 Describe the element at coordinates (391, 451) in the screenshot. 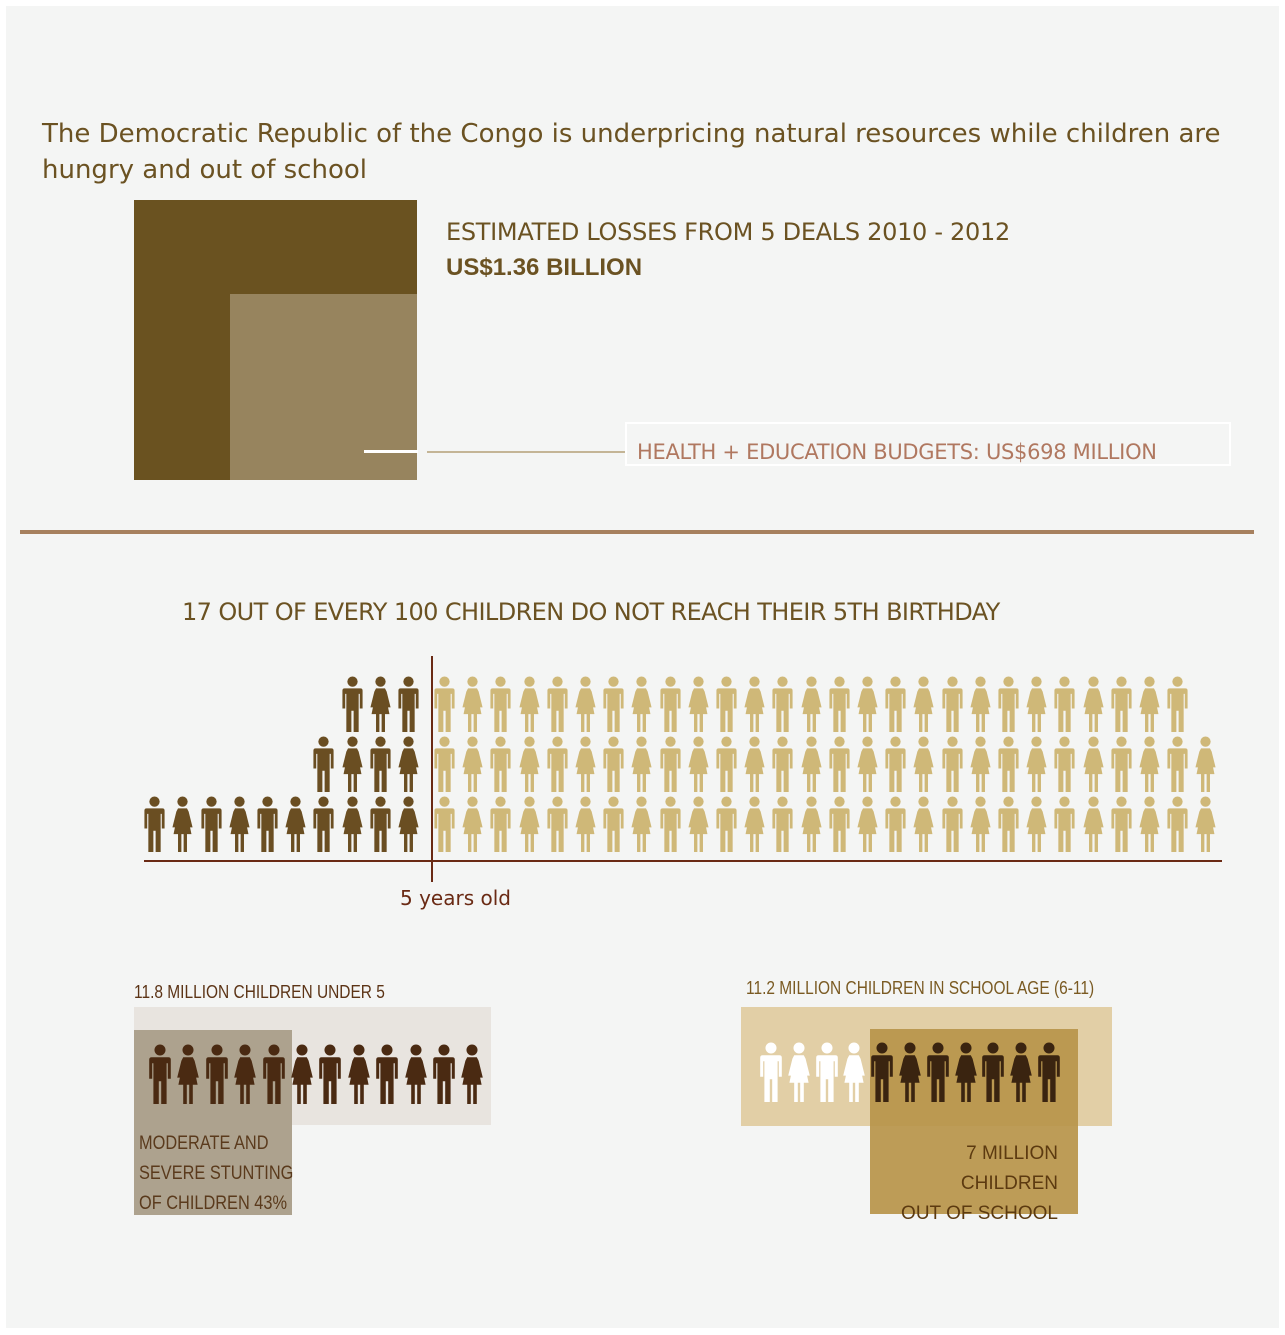

I see `budget-pointer-tick` at that location.